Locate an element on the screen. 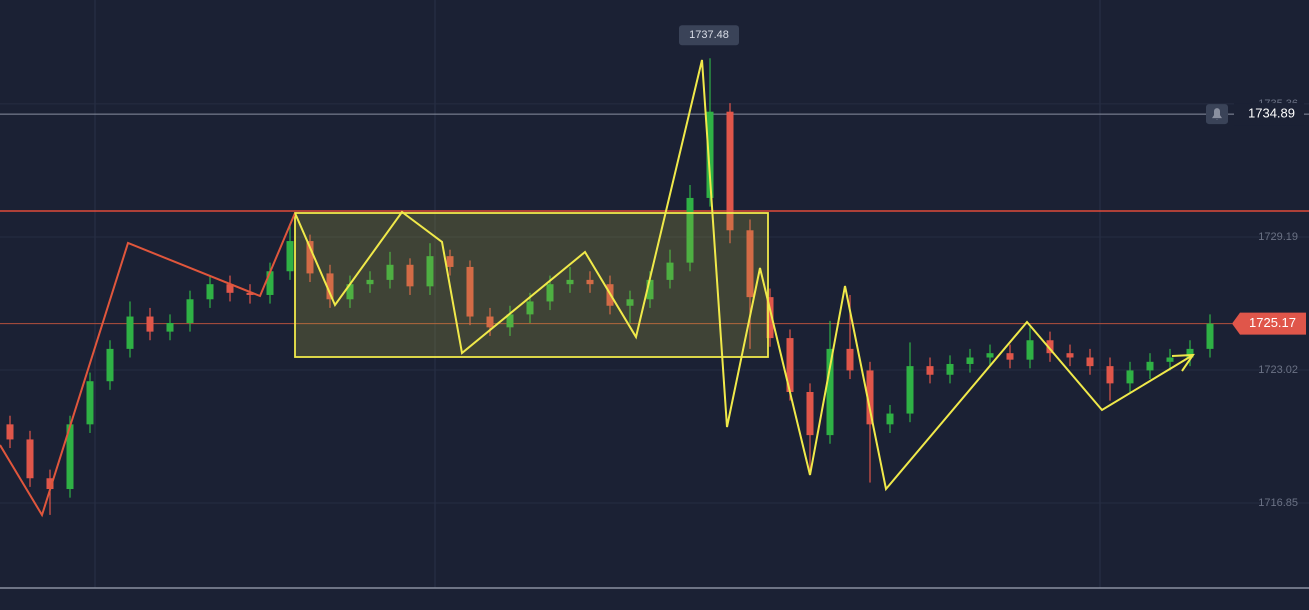  y-tick-label: 1716.85 is located at coordinates (1278, 503).